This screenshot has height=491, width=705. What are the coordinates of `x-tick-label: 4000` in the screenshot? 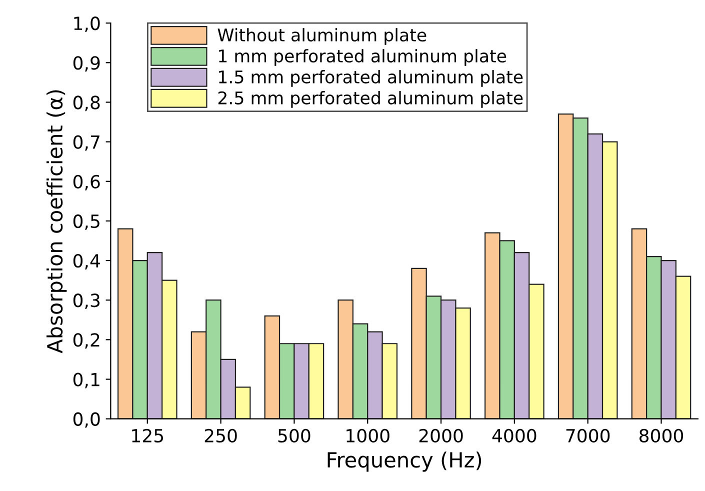 It's located at (514, 435).